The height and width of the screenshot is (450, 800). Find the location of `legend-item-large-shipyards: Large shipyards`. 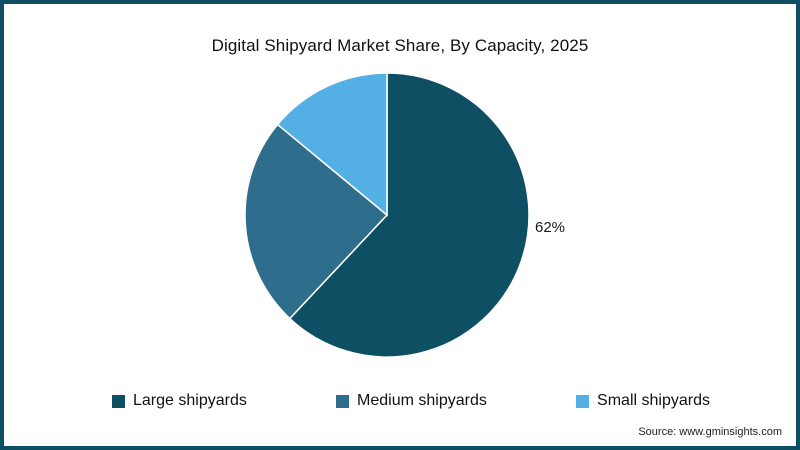

legend-item-large-shipyards: Large shipyards is located at coordinates (179, 401).